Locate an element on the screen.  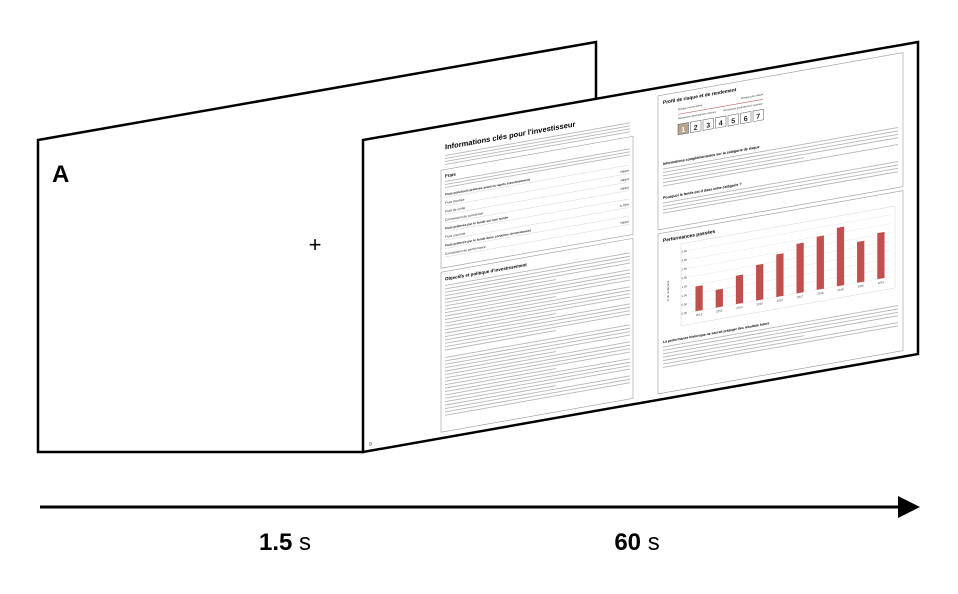
x-tick-label: 2015 is located at coordinates (760, 303).